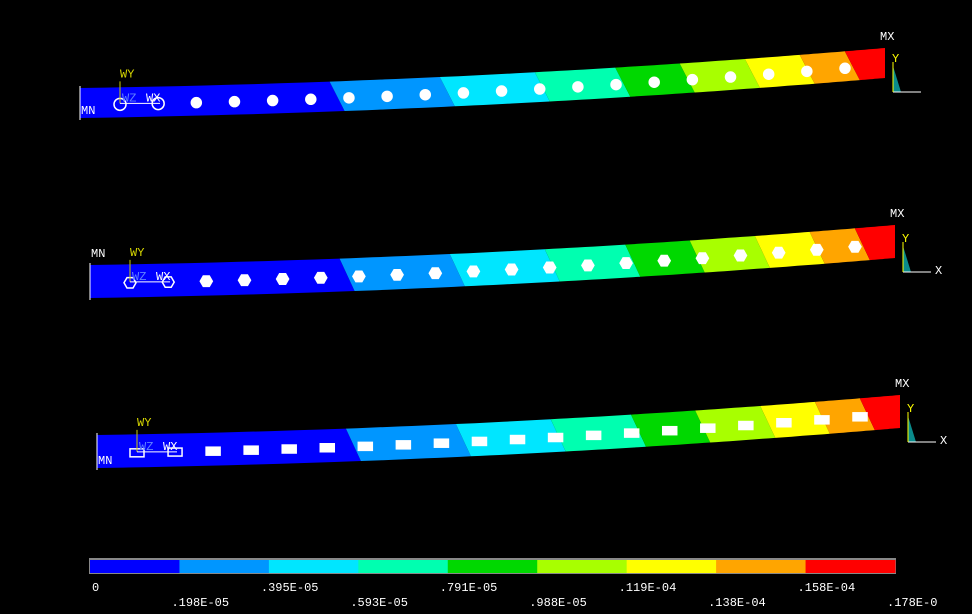 This screenshot has height=614, width=972. Describe the element at coordinates (648, 588) in the screenshot. I see `legend-label: .119E-04` at that location.